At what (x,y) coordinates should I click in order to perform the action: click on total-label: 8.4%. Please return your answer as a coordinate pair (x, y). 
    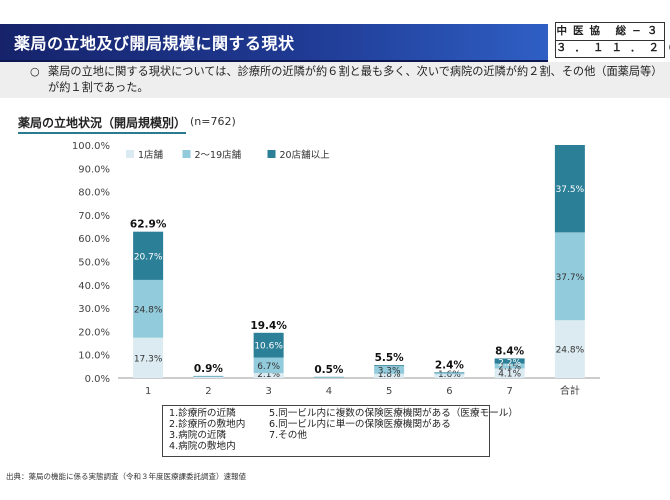
    Looking at the image, I should click on (510, 351).